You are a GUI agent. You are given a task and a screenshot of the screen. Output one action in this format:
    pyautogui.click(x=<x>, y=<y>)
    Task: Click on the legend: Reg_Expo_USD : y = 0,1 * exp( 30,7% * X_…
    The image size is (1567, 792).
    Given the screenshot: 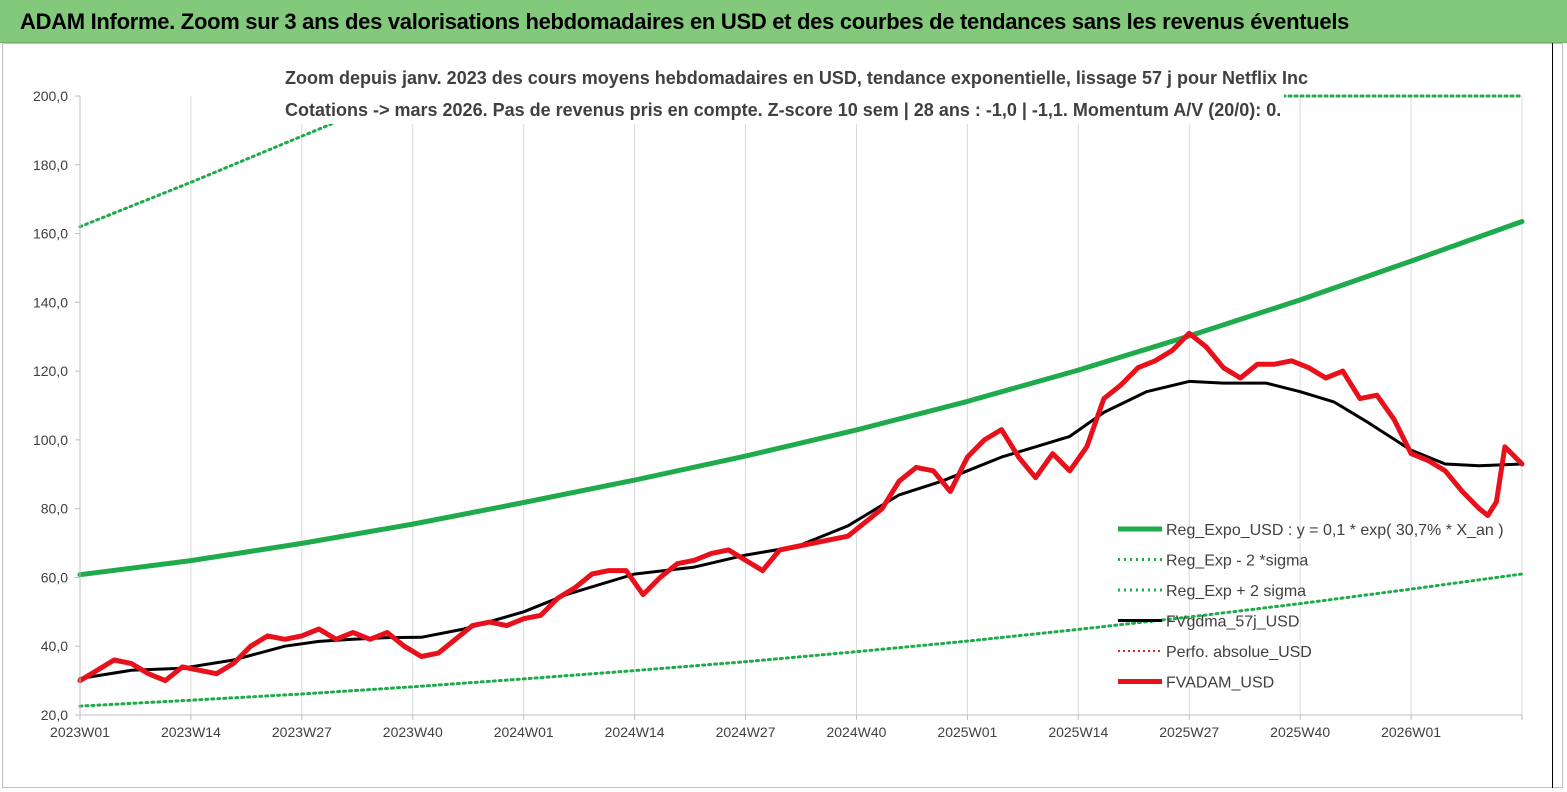 What is the action you would take?
    pyautogui.click(x=1311, y=607)
    